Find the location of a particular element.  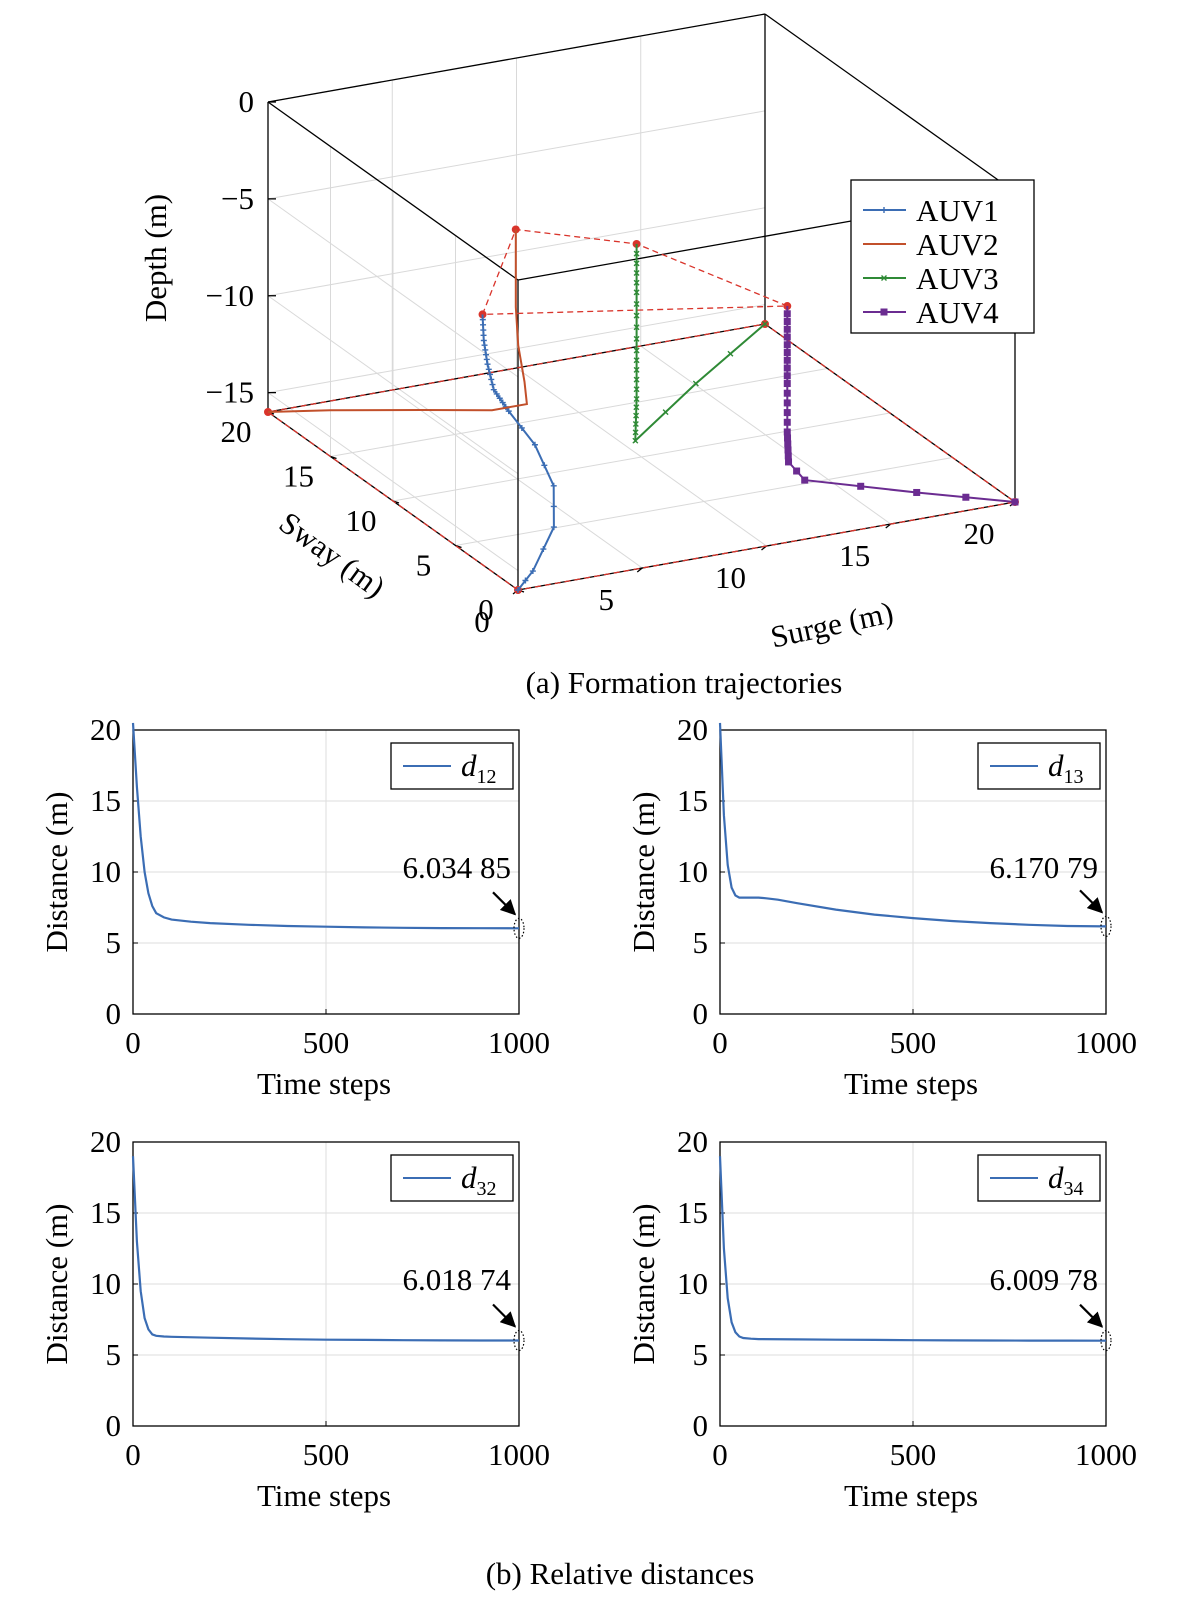

y-tick is located at coordinates (333, 457).